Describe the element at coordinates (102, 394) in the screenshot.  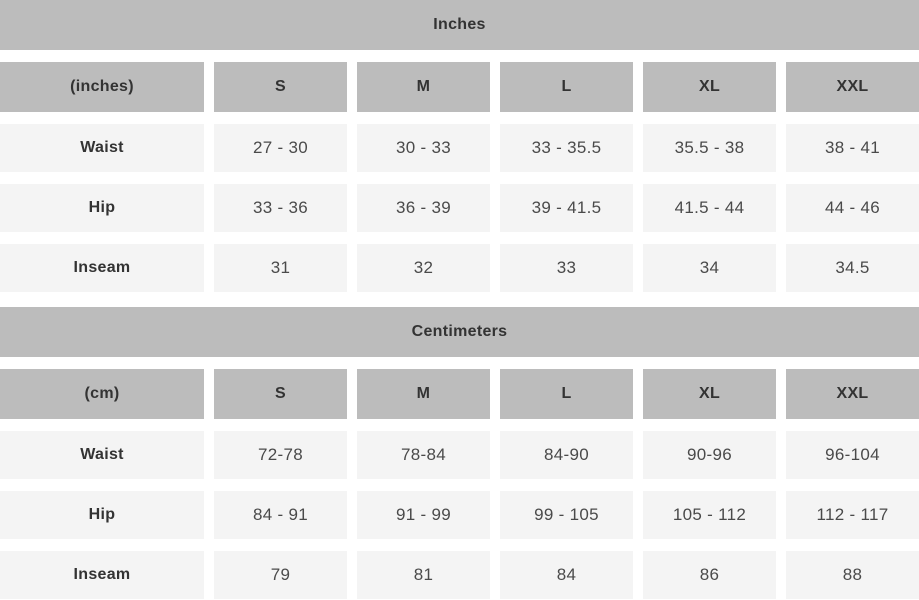
I see `cm-unit-header: (cm)` at that location.